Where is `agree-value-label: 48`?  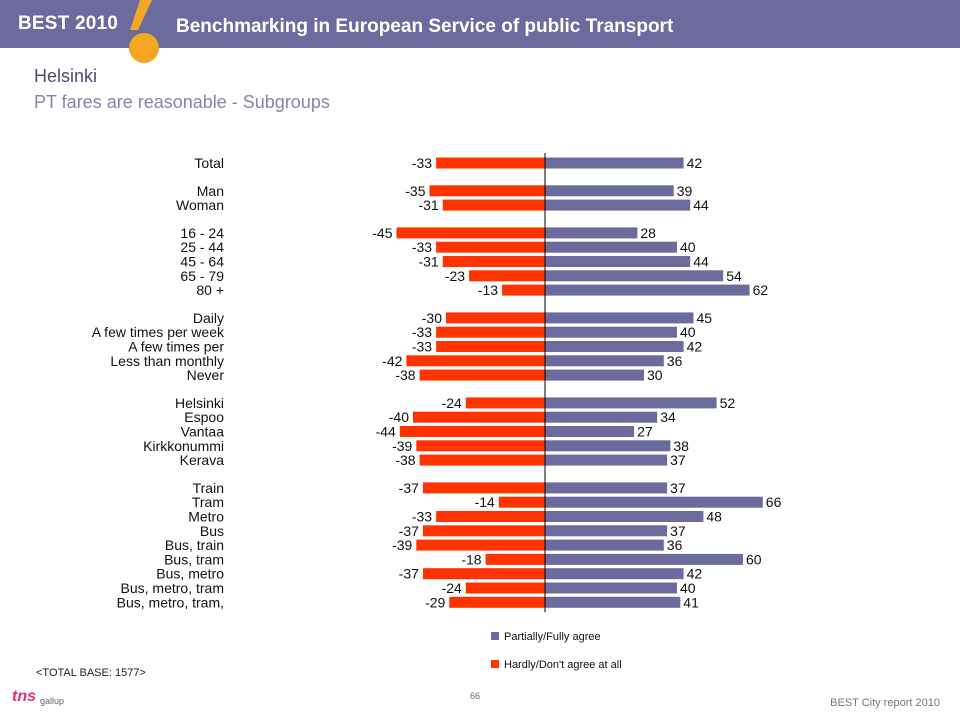 agree-value-label: 48 is located at coordinates (714, 517).